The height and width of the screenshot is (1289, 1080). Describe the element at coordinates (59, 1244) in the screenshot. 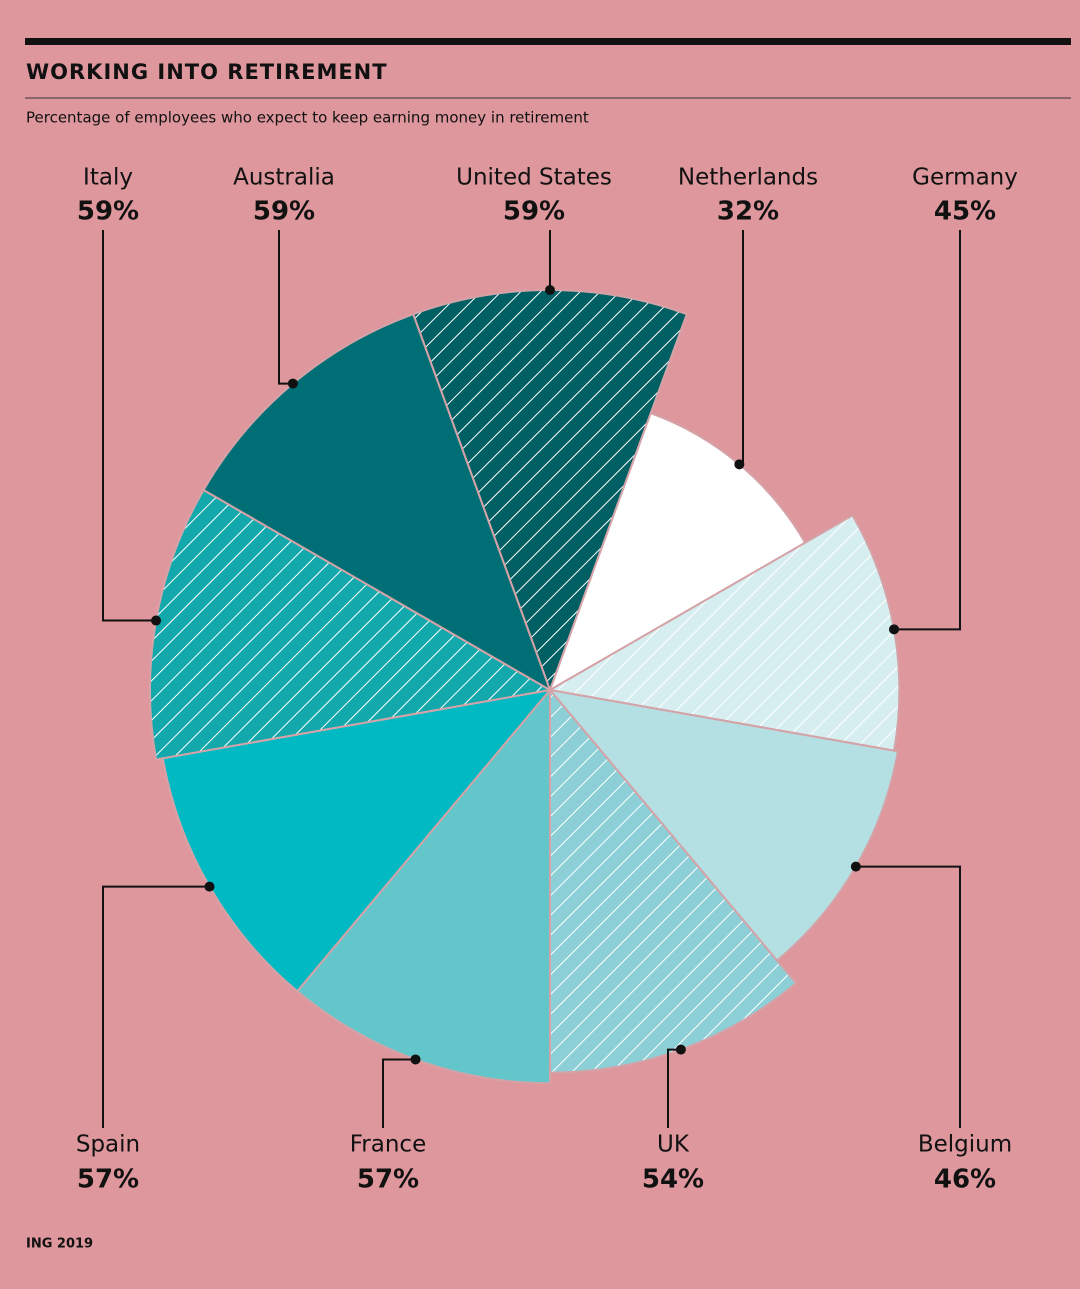

I see `source: ING 2019` at that location.